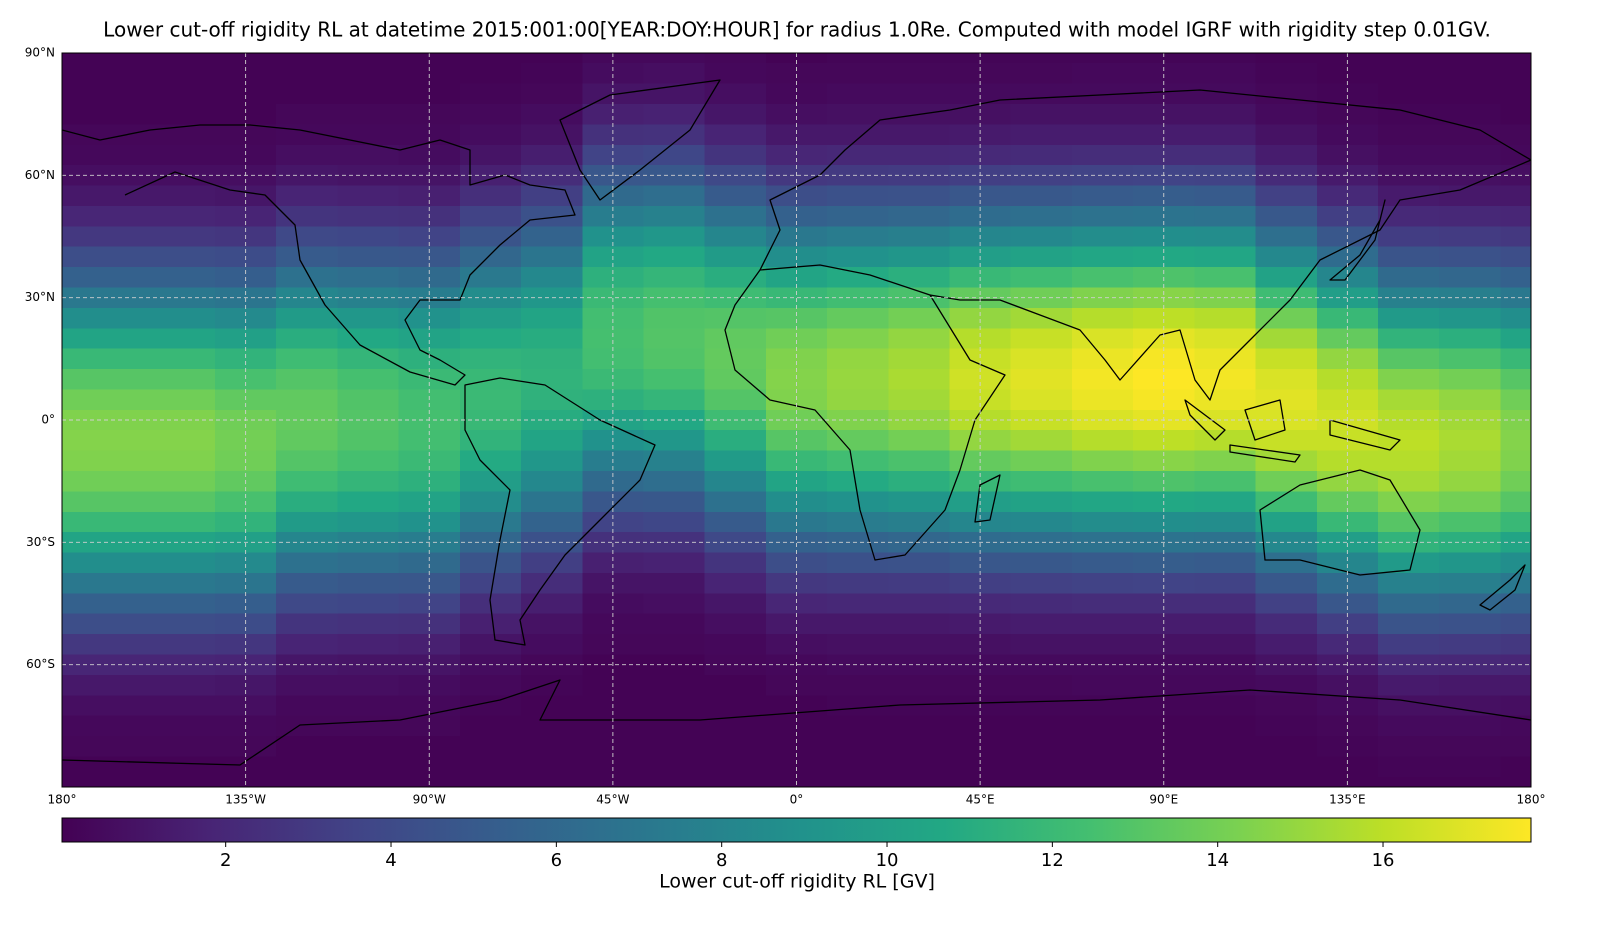  I want to click on colorbar-tick-label: 6, so click(556, 860).